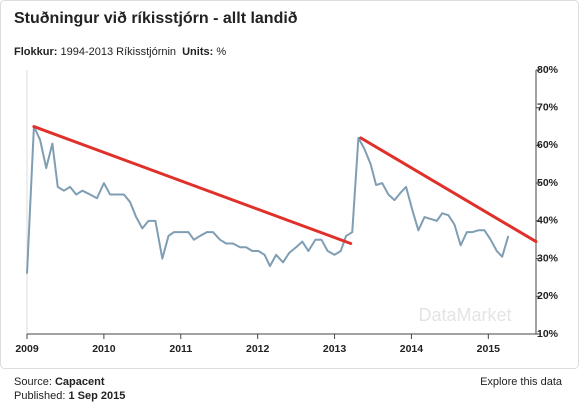  Describe the element at coordinates (548, 258) in the screenshot. I see `y-tick-label: 30%` at that location.